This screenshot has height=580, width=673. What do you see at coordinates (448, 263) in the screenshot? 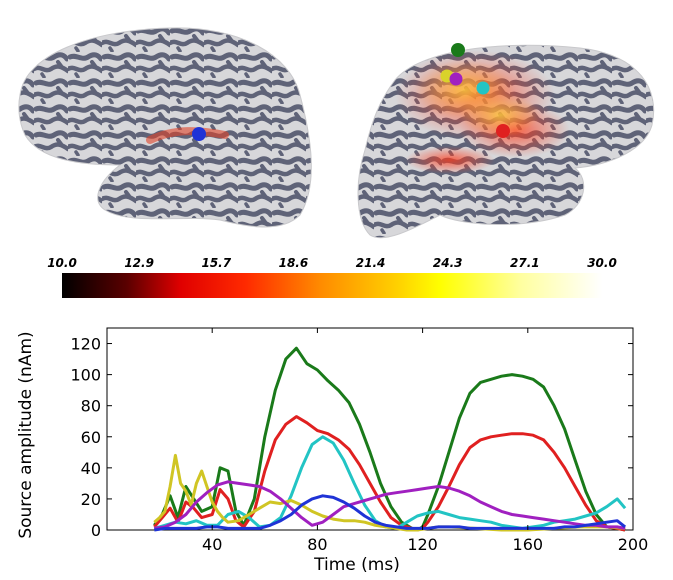
I see `colorbar-tick-label: 24.3` at bounding box center [448, 263].